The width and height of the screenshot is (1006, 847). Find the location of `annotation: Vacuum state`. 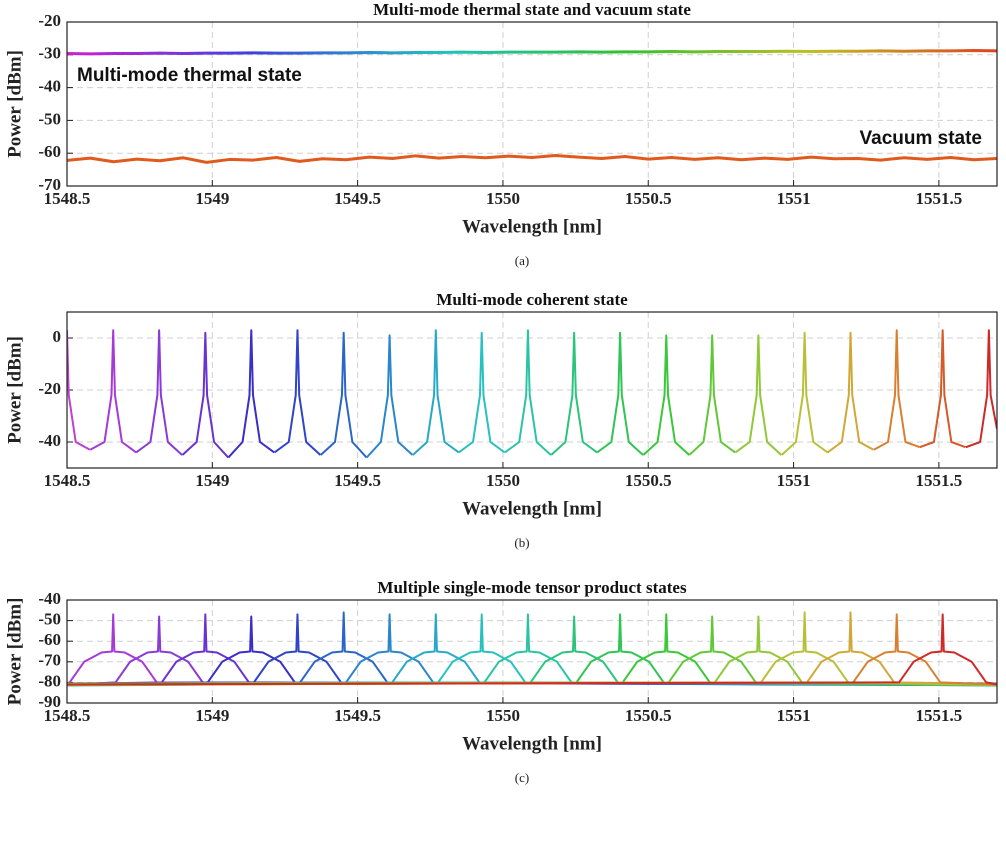

annotation: Vacuum state is located at coordinates (921, 138).